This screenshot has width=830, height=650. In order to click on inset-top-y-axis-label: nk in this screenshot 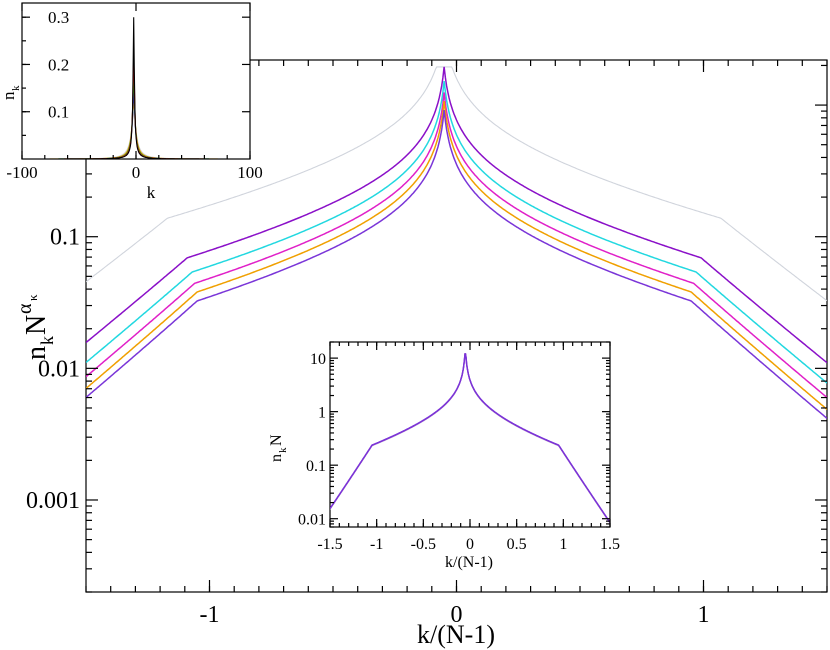, I will do `click(11, 92)`.